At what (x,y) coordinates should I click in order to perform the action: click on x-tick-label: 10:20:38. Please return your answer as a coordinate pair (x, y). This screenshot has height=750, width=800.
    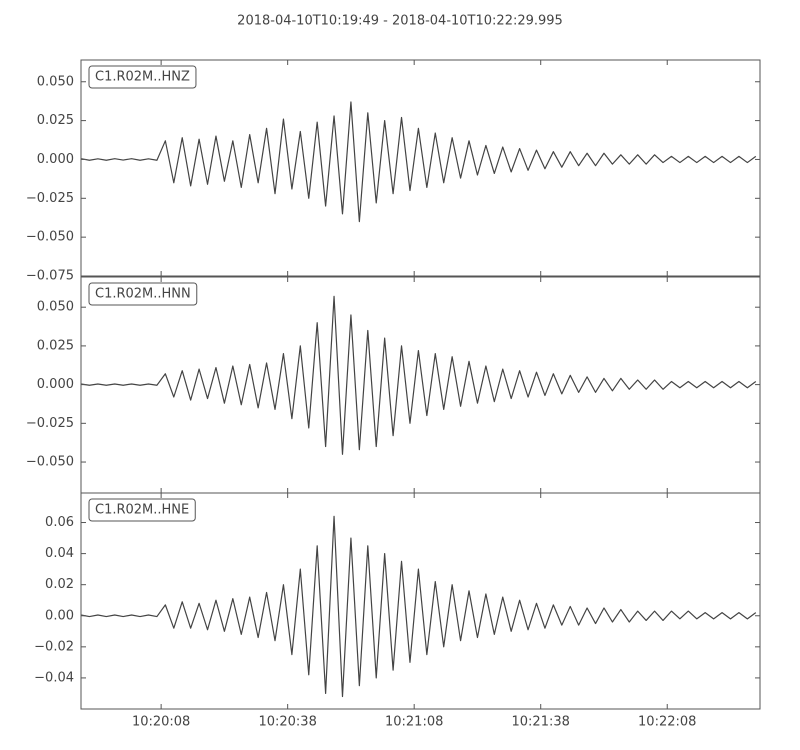
    Looking at the image, I should click on (287, 722).